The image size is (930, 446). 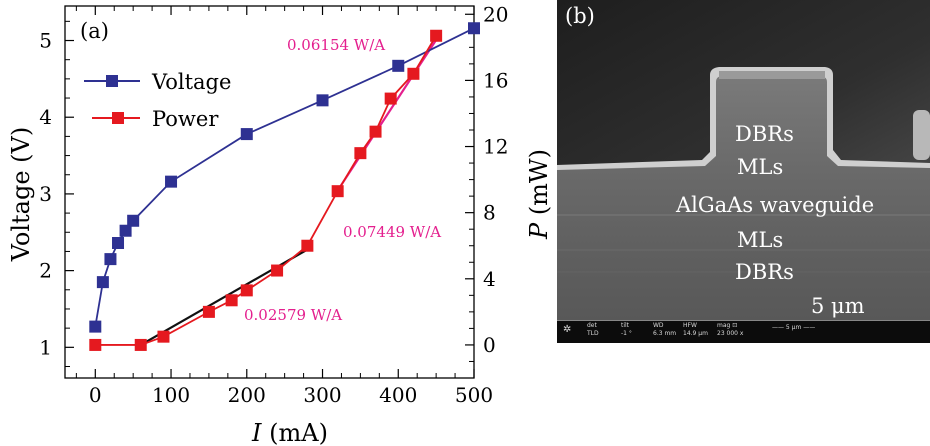 What do you see at coordinates (45, 347) in the screenshot?
I see `y-left-tick-label: 1` at bounding box center [45, 347].